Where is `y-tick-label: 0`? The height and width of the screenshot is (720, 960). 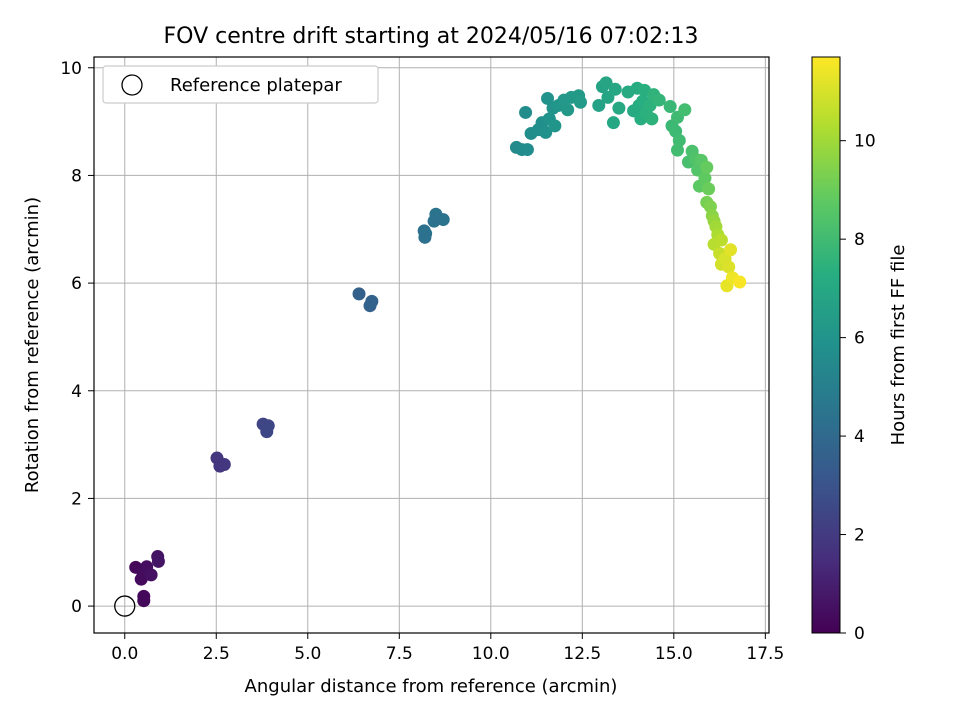
y-tick-label: 0 is located at coordinates (76, 607).